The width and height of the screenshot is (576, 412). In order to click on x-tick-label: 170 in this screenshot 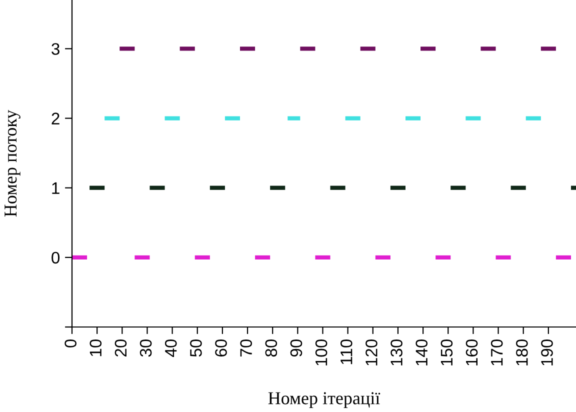, I will do `click(496, 352)`.